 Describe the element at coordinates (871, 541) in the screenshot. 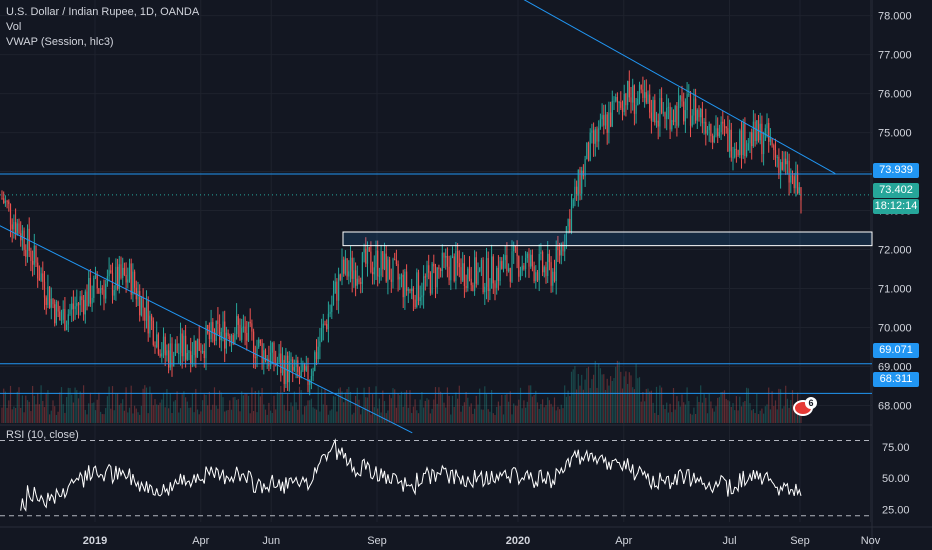

I see `time-tick-label: Nov` at that location.